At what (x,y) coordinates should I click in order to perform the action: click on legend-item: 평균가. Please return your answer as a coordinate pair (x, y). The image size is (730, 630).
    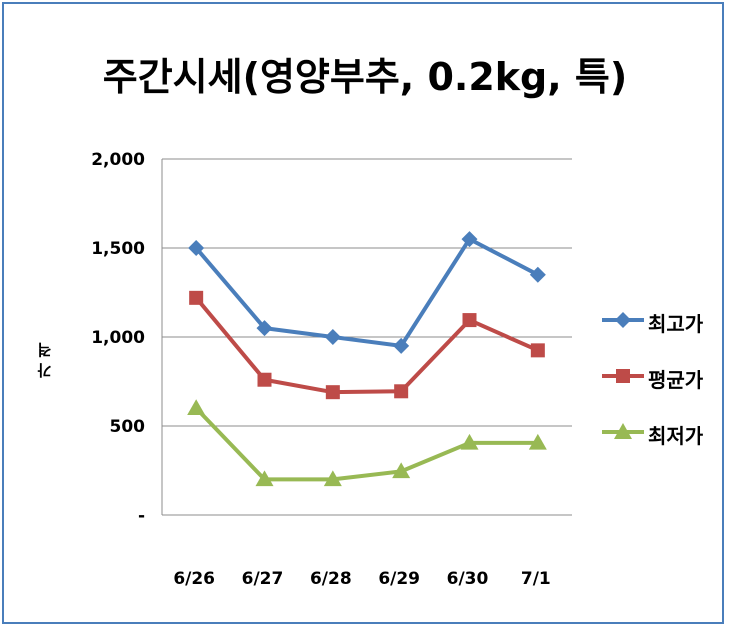
    Looking at the image, I should click on (662, 384).